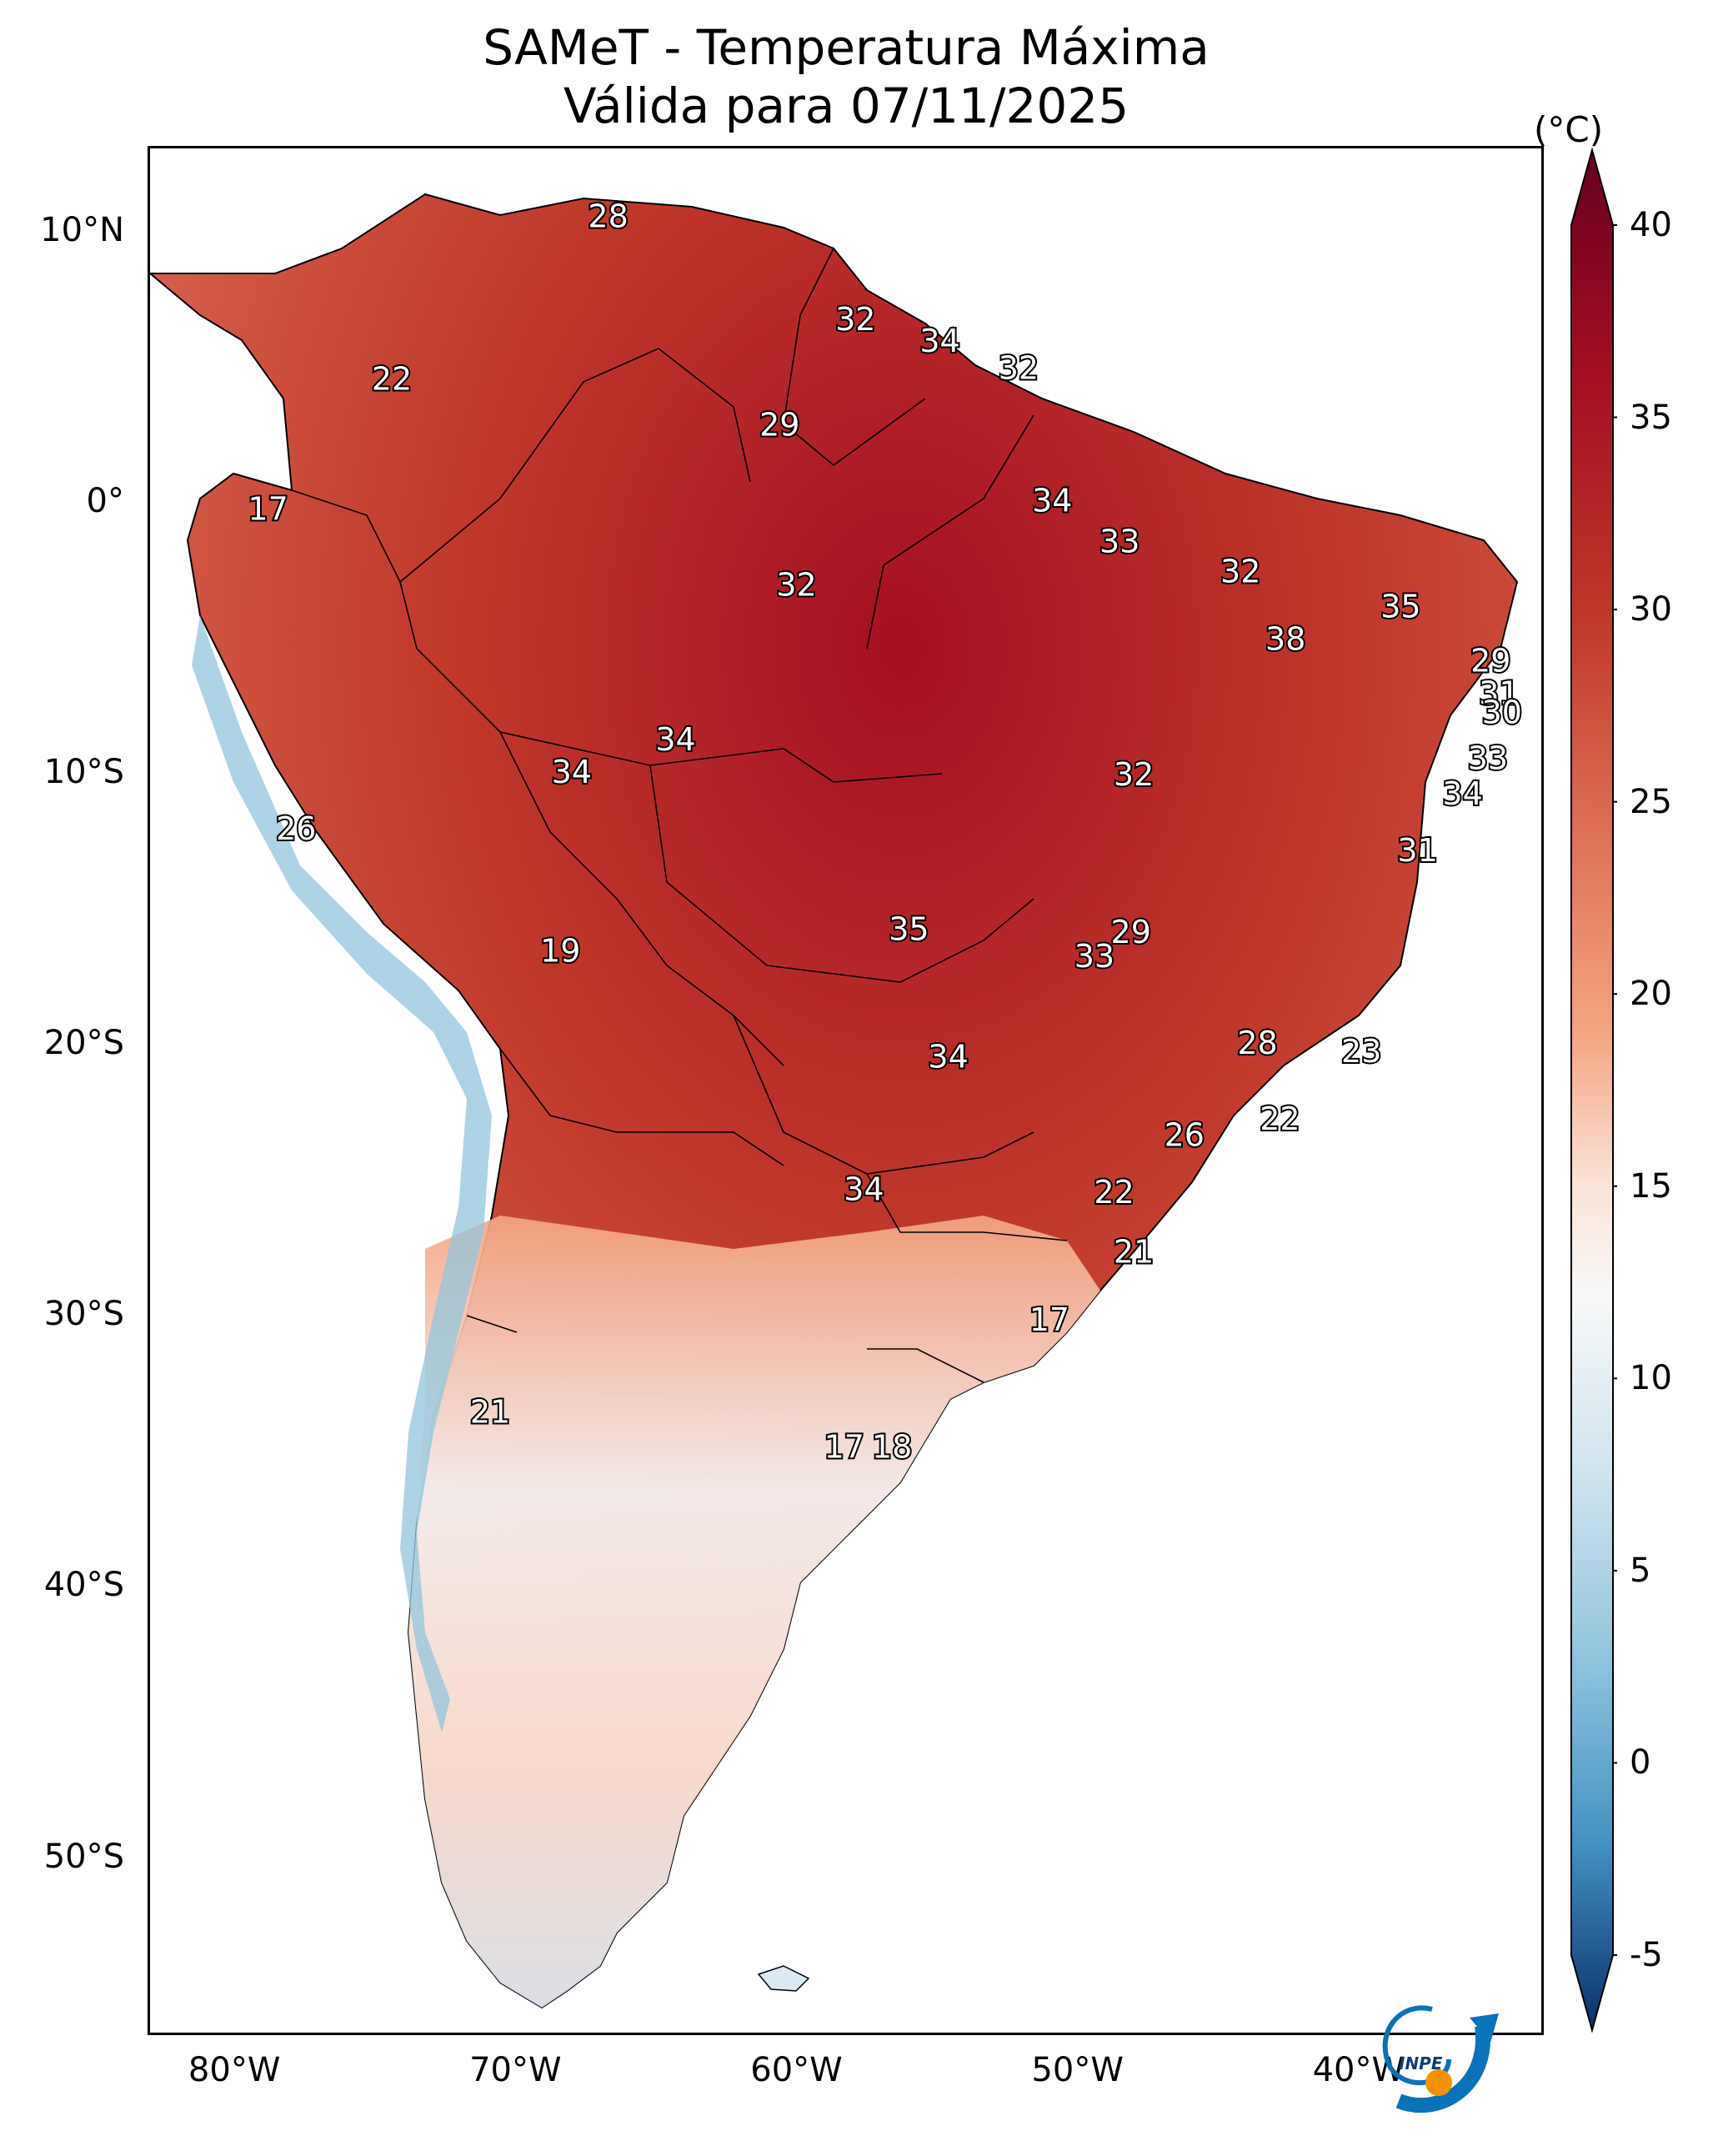  Describe the element at coordinates (1651, 609) in the screenshot. I see `colorbar-tick-label: 30` at that location.